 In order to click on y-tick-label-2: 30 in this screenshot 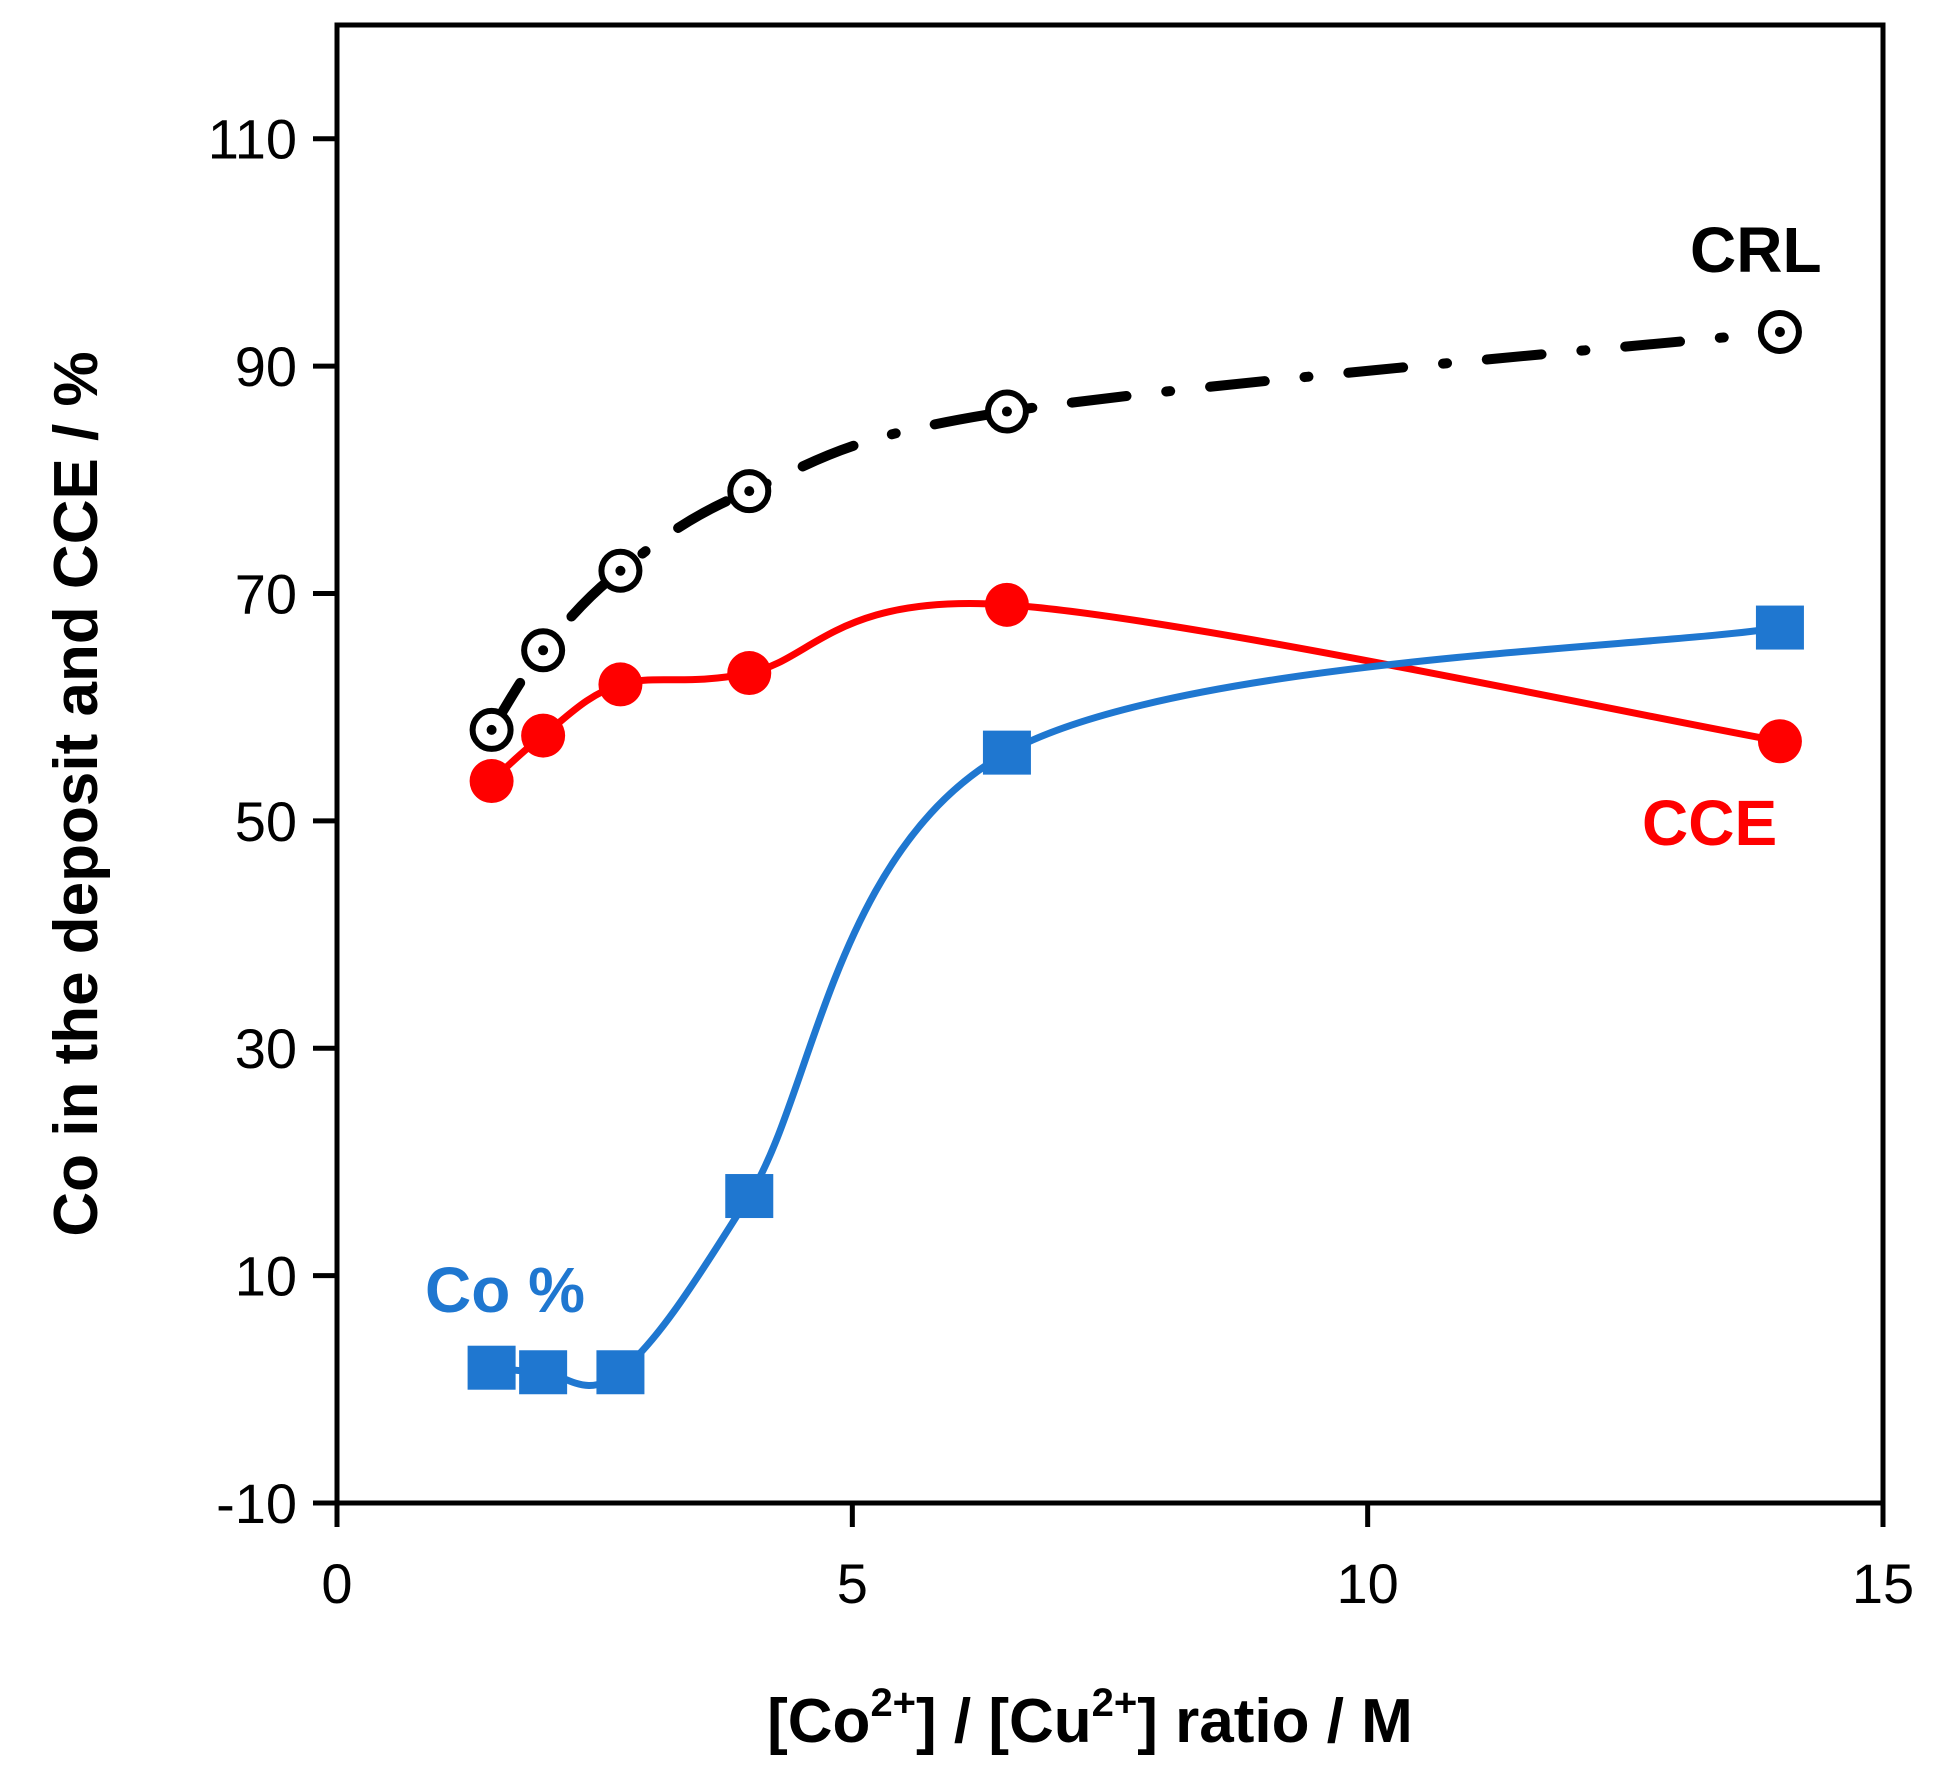, I will do `click(266, 1048)`.